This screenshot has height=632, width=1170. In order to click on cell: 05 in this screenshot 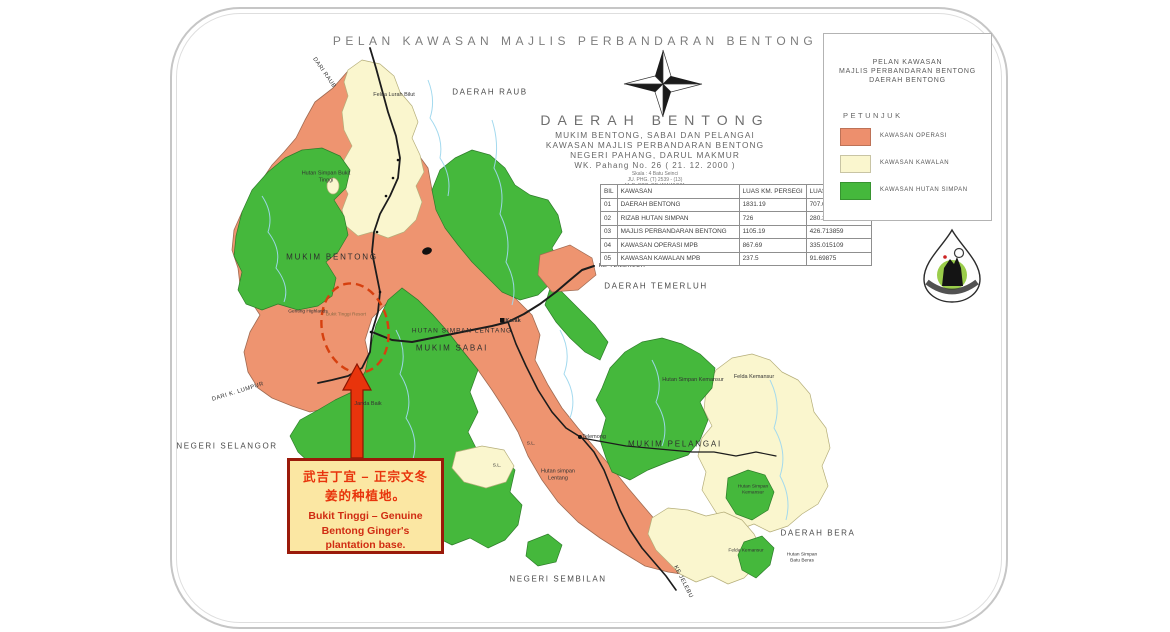, I will do `click(609, 258)`.